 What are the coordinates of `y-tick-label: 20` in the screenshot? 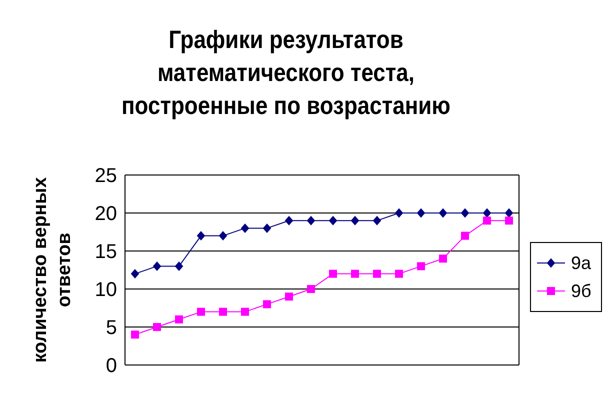 It's located at (105, 214).